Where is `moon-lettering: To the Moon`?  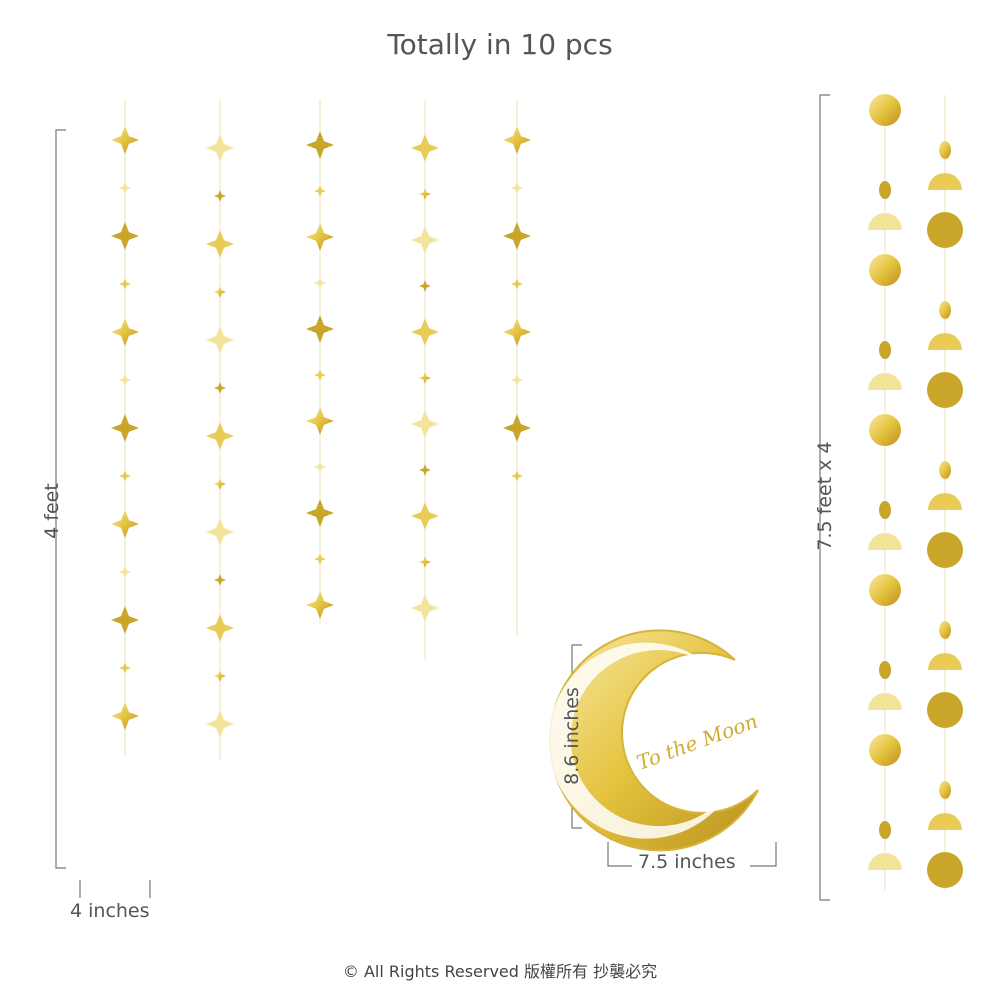 moon-lettering: To the Moon is located at coordinates (697, 742).